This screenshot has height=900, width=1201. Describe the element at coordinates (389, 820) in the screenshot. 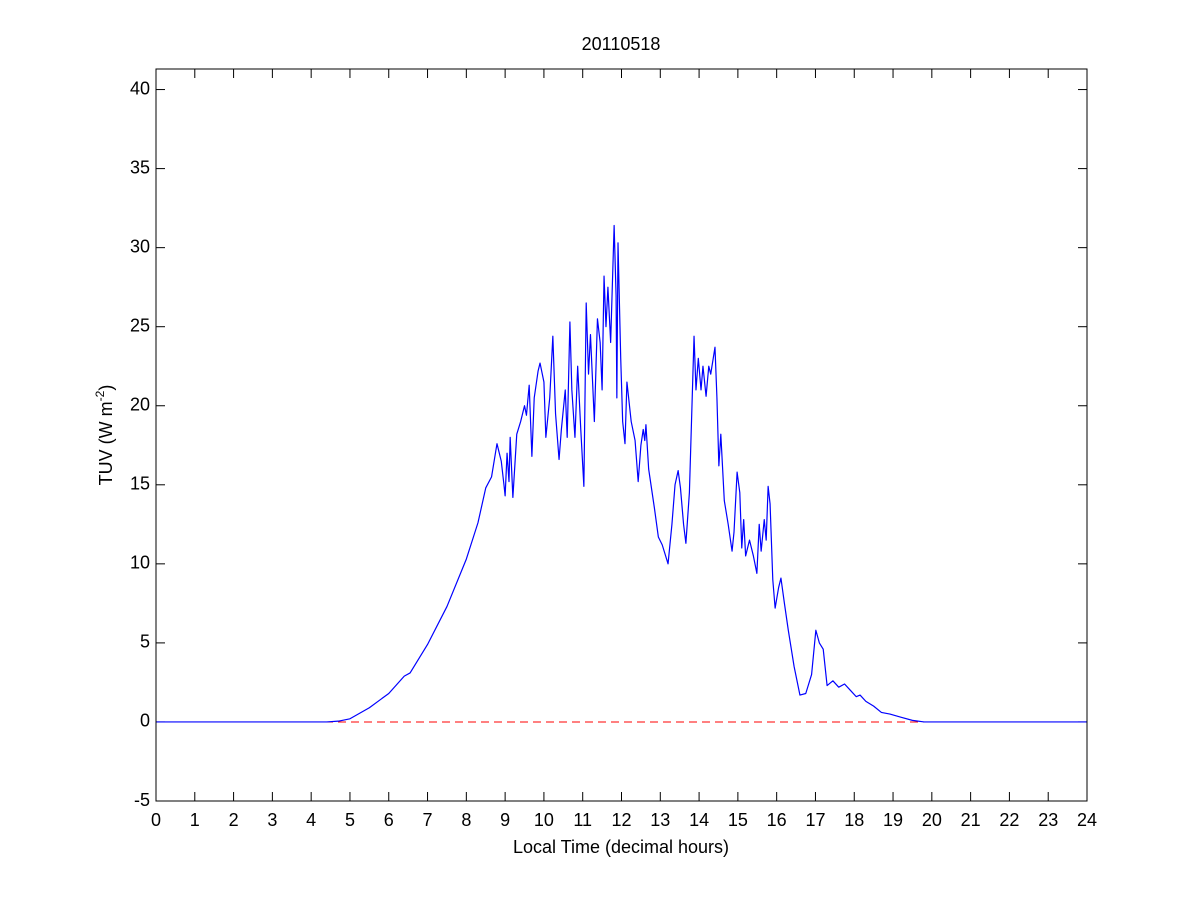

I see `x-tick-label: 6` at that location.